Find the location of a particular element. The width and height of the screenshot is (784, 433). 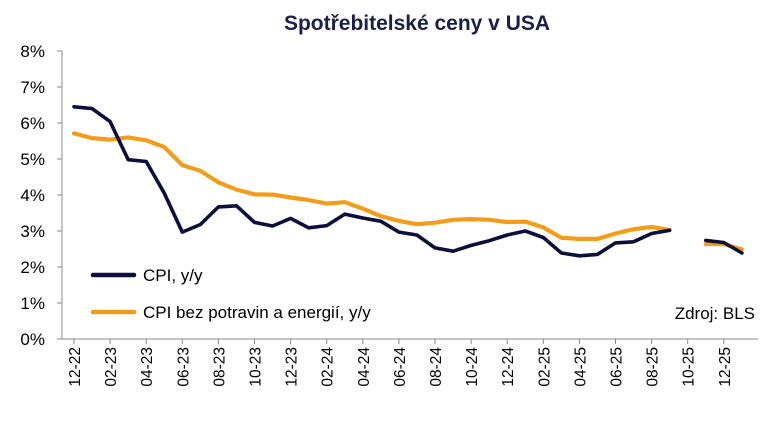

x-tick-label: 06-24 is located at coordinates (400, 367).